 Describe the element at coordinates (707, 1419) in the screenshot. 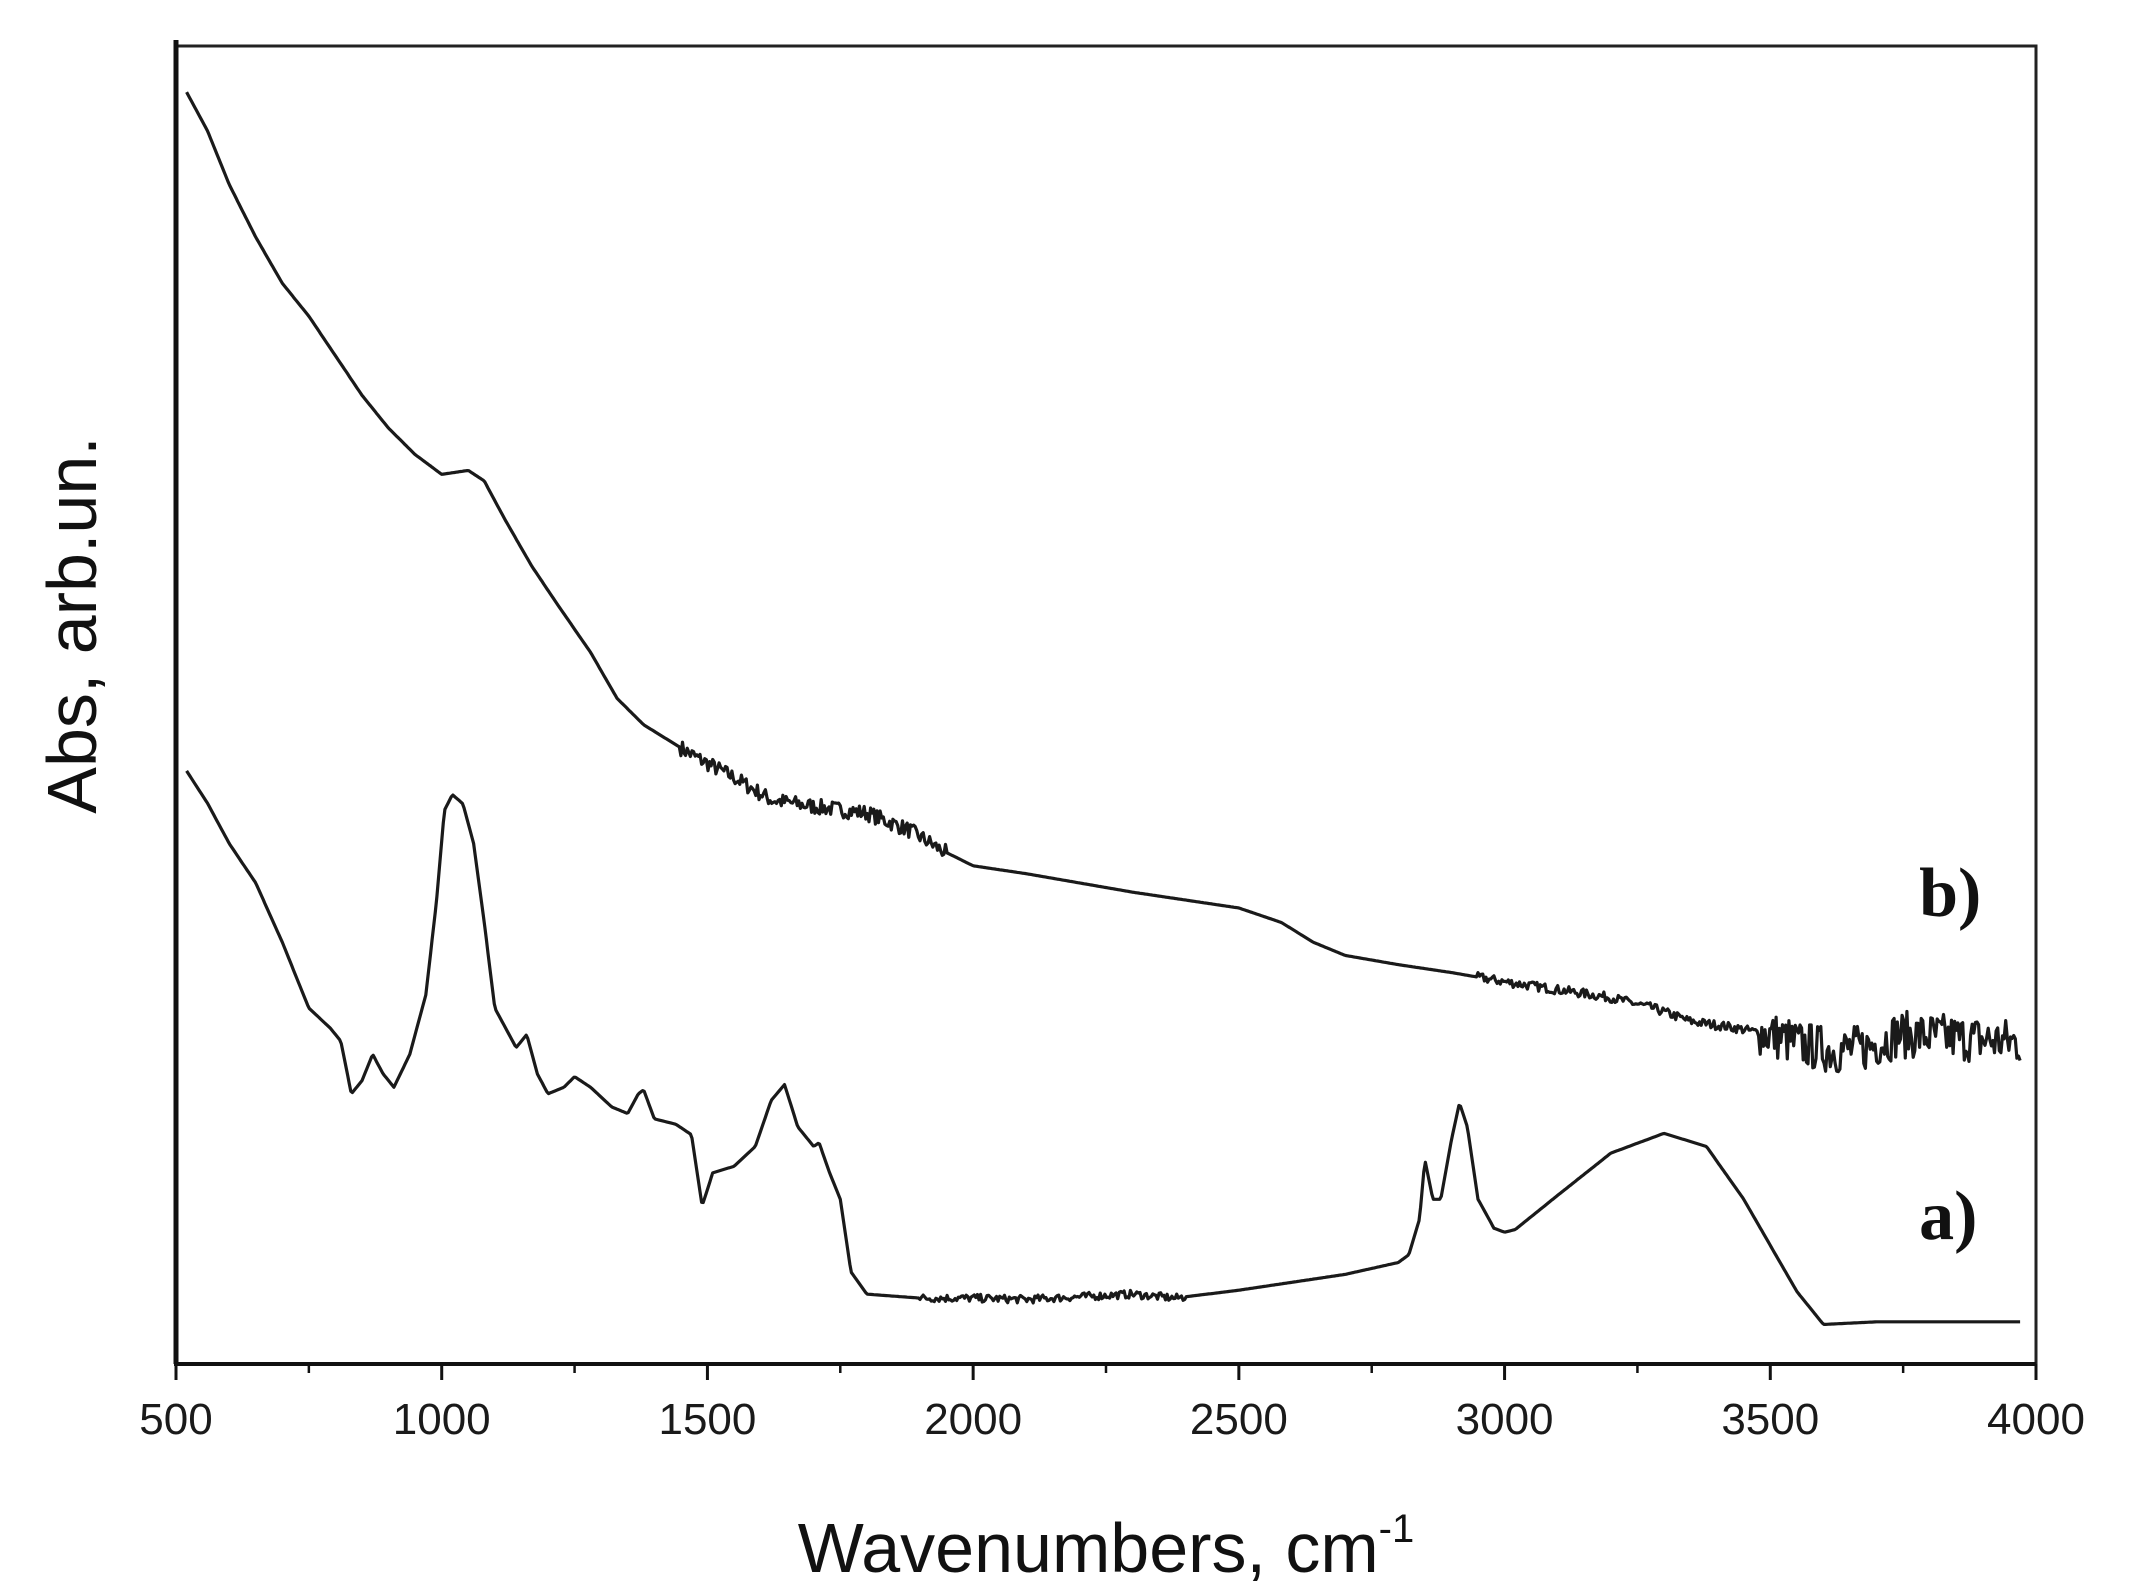

I see `x-tick-label: 1500` at that location.